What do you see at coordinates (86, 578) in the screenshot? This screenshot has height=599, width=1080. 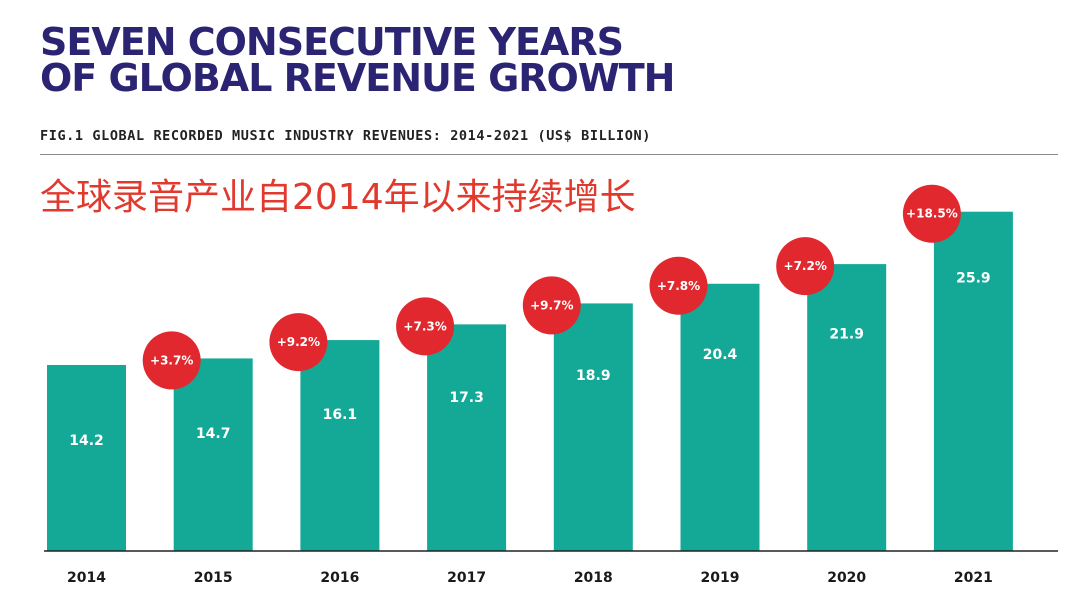 I see `x-tick-label: 2014` at bounding box center [86, 578].